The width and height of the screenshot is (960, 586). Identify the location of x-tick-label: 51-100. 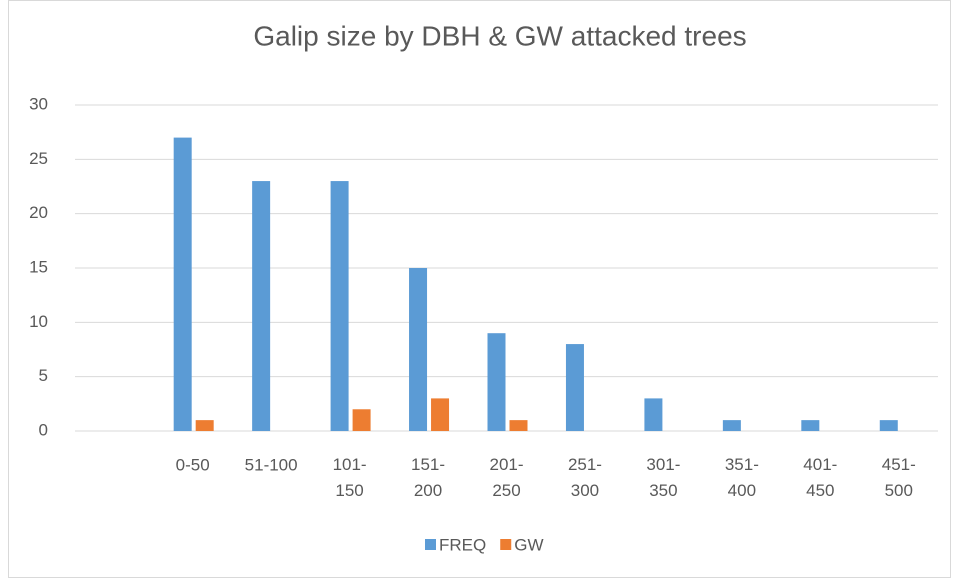
(271, 464).